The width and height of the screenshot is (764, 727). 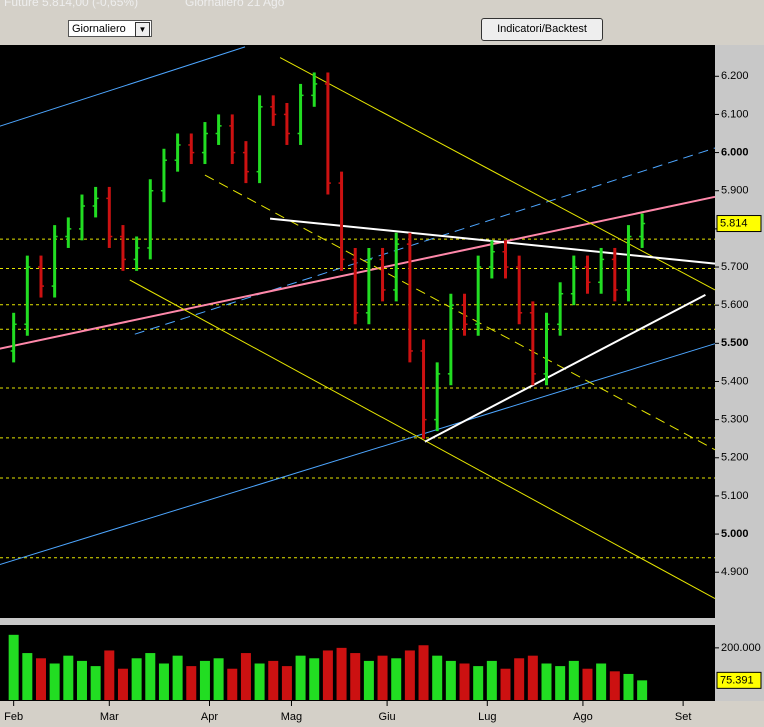 What do you see at coordinates (735, 267) in the screenshot?
I see `y-tick-label: 5.700` at bounding box center [735, 267].